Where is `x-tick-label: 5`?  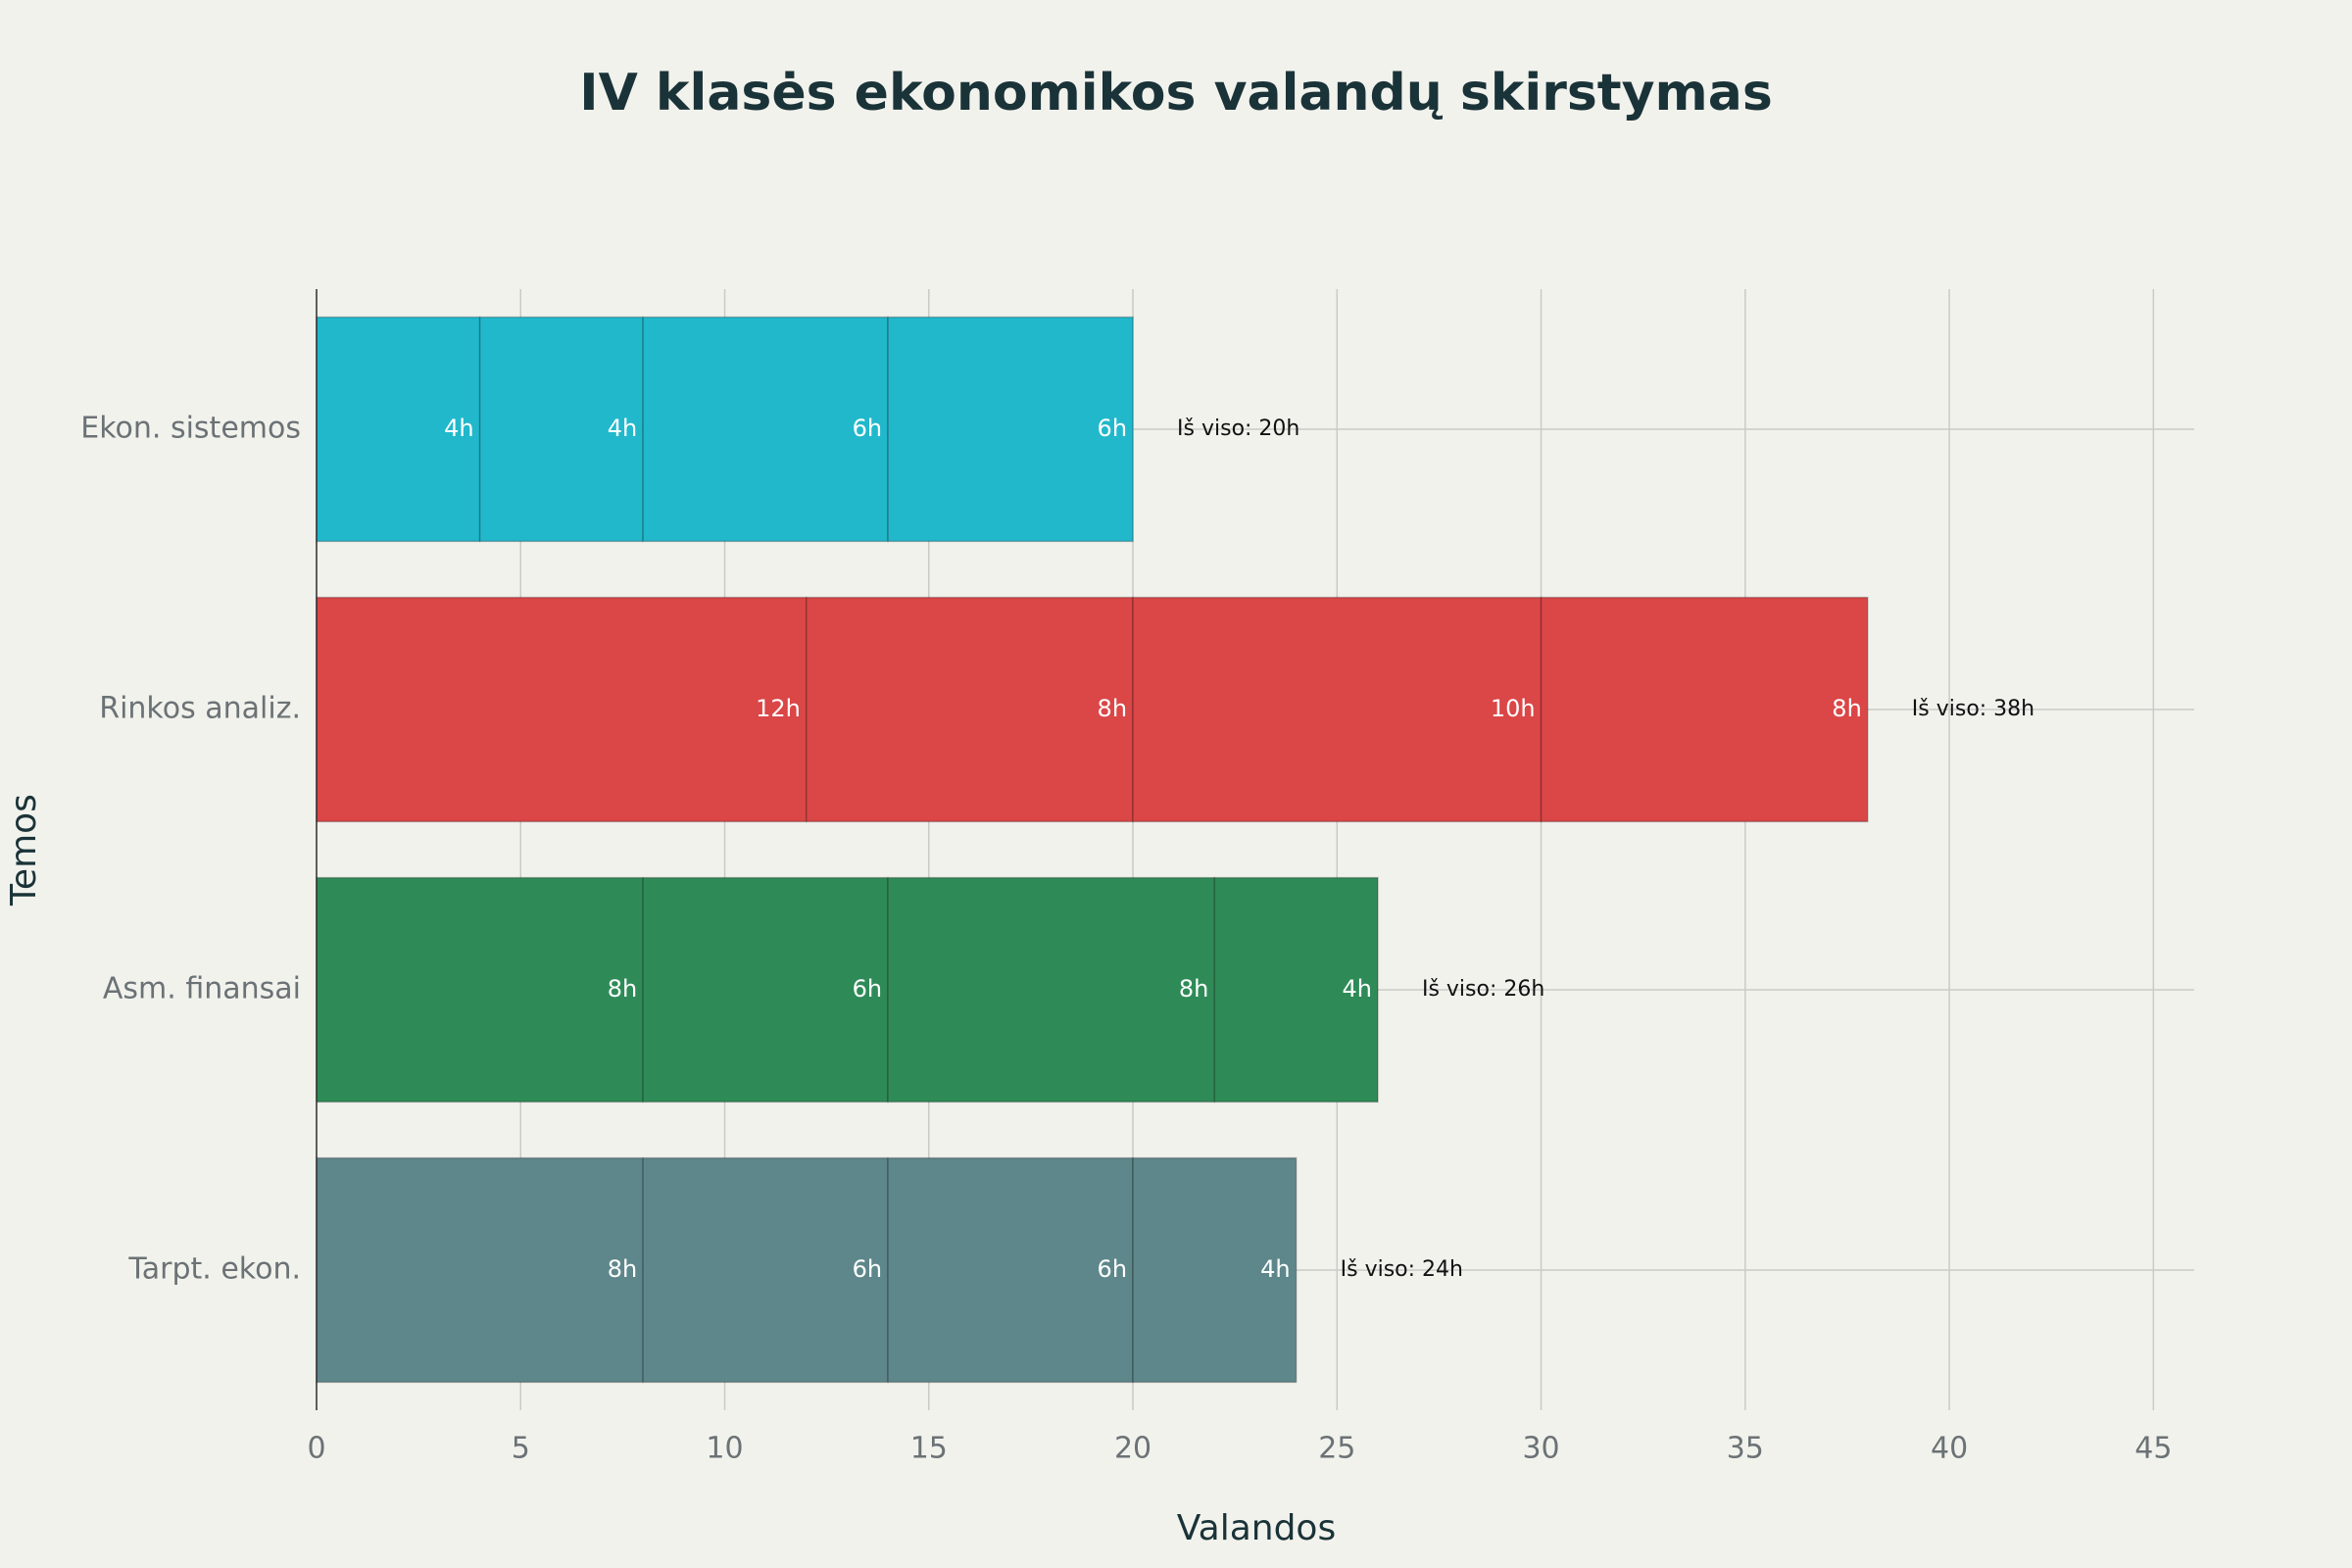 x-tick-label: 5 is located at coordinates (521, 1449).